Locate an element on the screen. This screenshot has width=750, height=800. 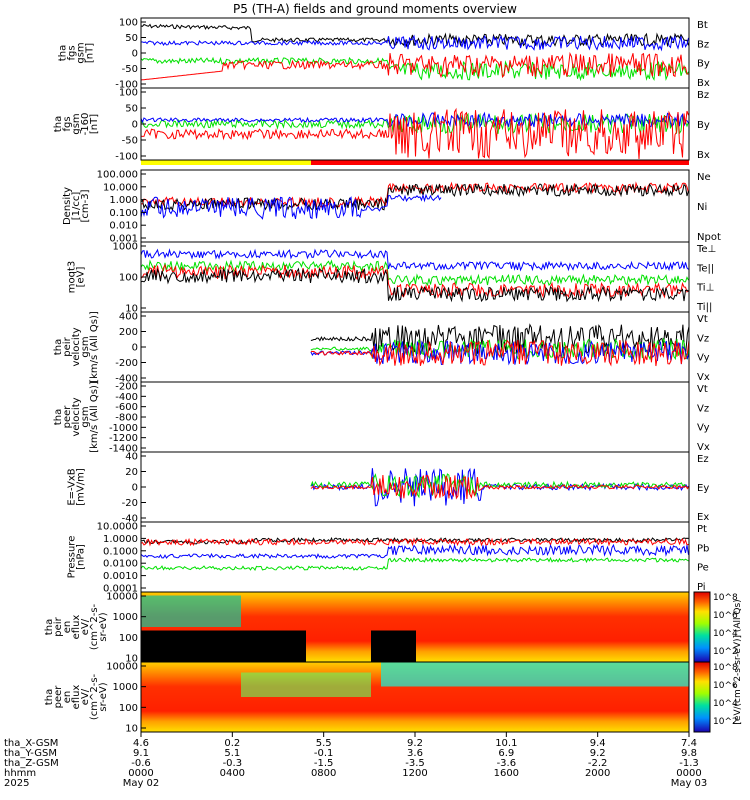
y-axis-label: thapeirvelocitygsm[km/s (All Qs)] is located at coordinates (76, 347).